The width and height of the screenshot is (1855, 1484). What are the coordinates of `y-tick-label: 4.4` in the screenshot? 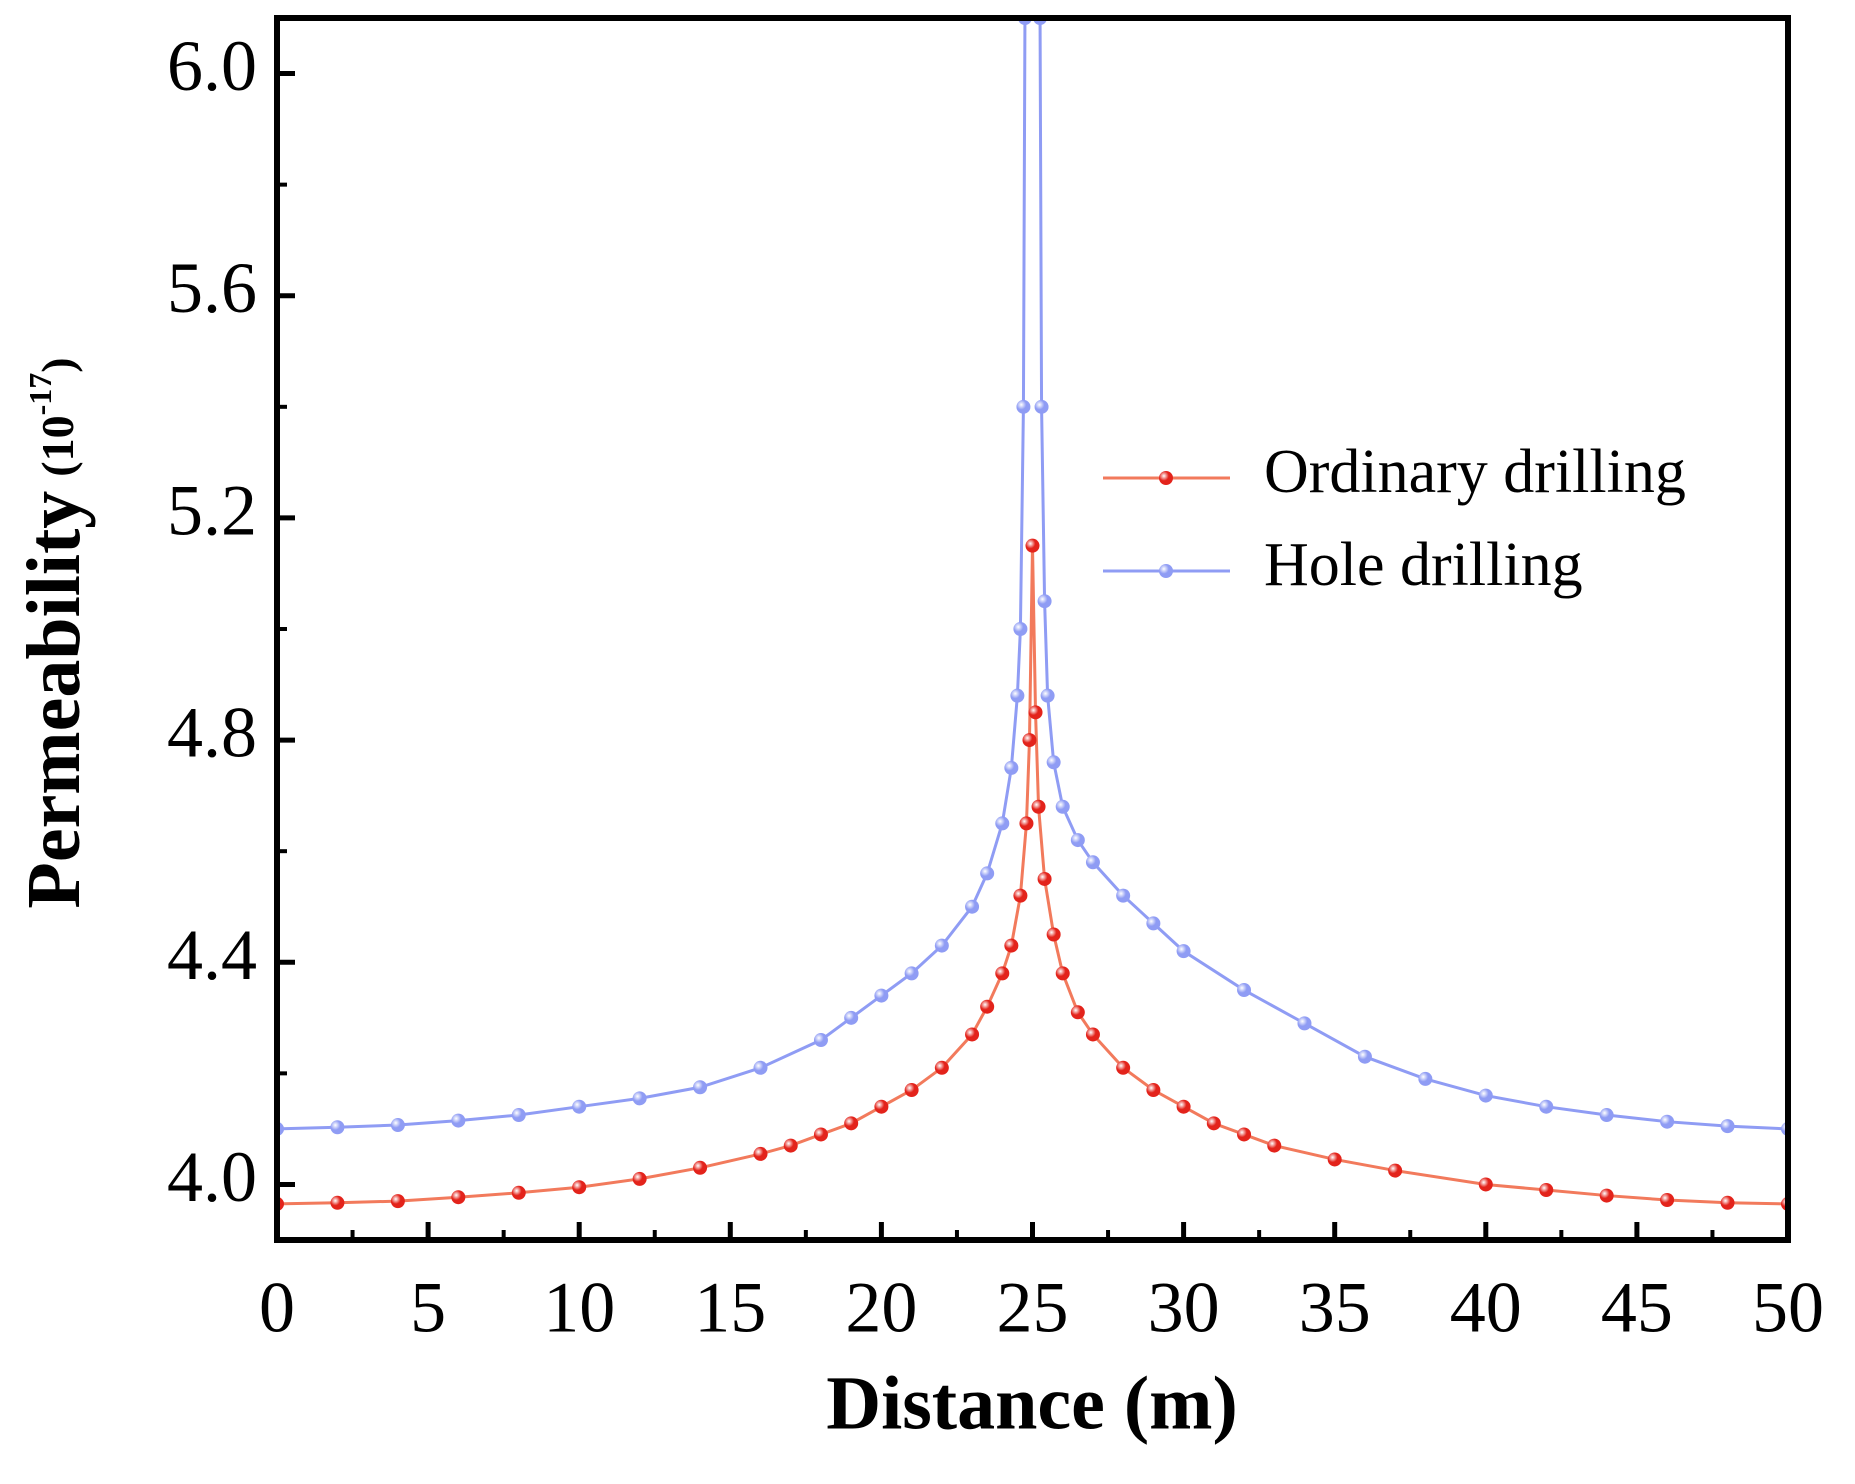 It's located at (212, 955).